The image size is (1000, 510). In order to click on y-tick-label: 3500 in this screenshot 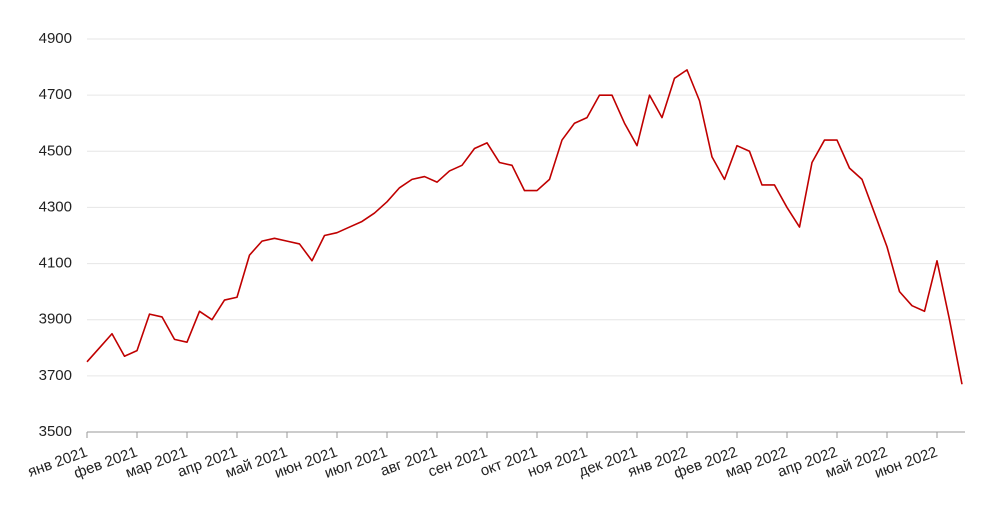, I will do `click(55, 431)`.